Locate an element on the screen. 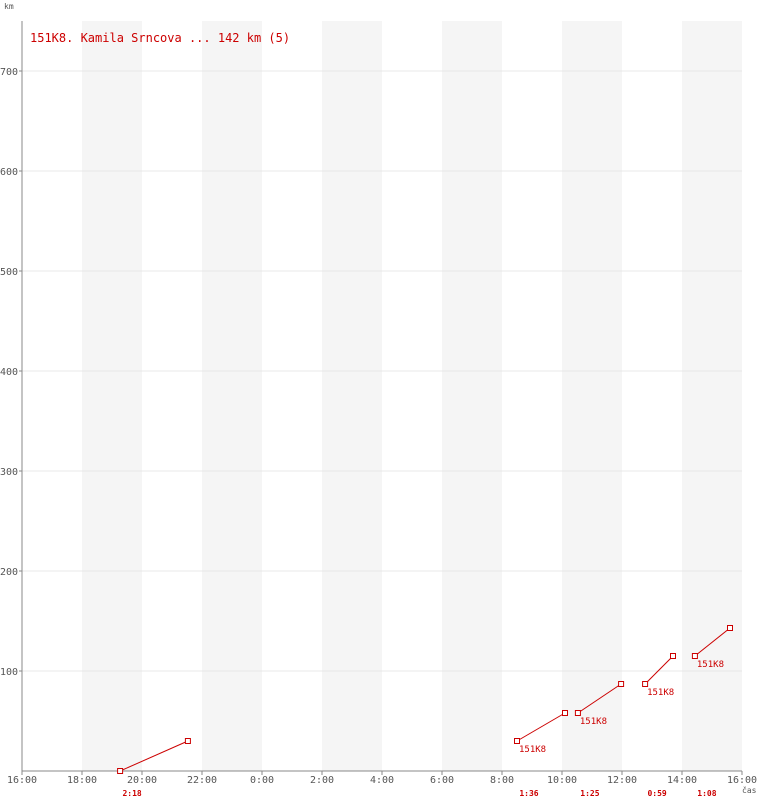 The height and width of the screenshot is (800, 760). duration-label: 1:25 is located at coordinates (589, 793).